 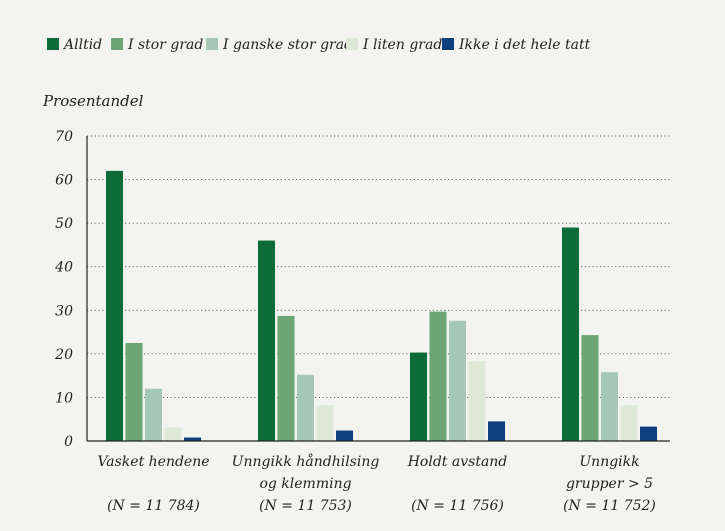 I want to click on y-tick-label: 40, so click(x=63, y=268).